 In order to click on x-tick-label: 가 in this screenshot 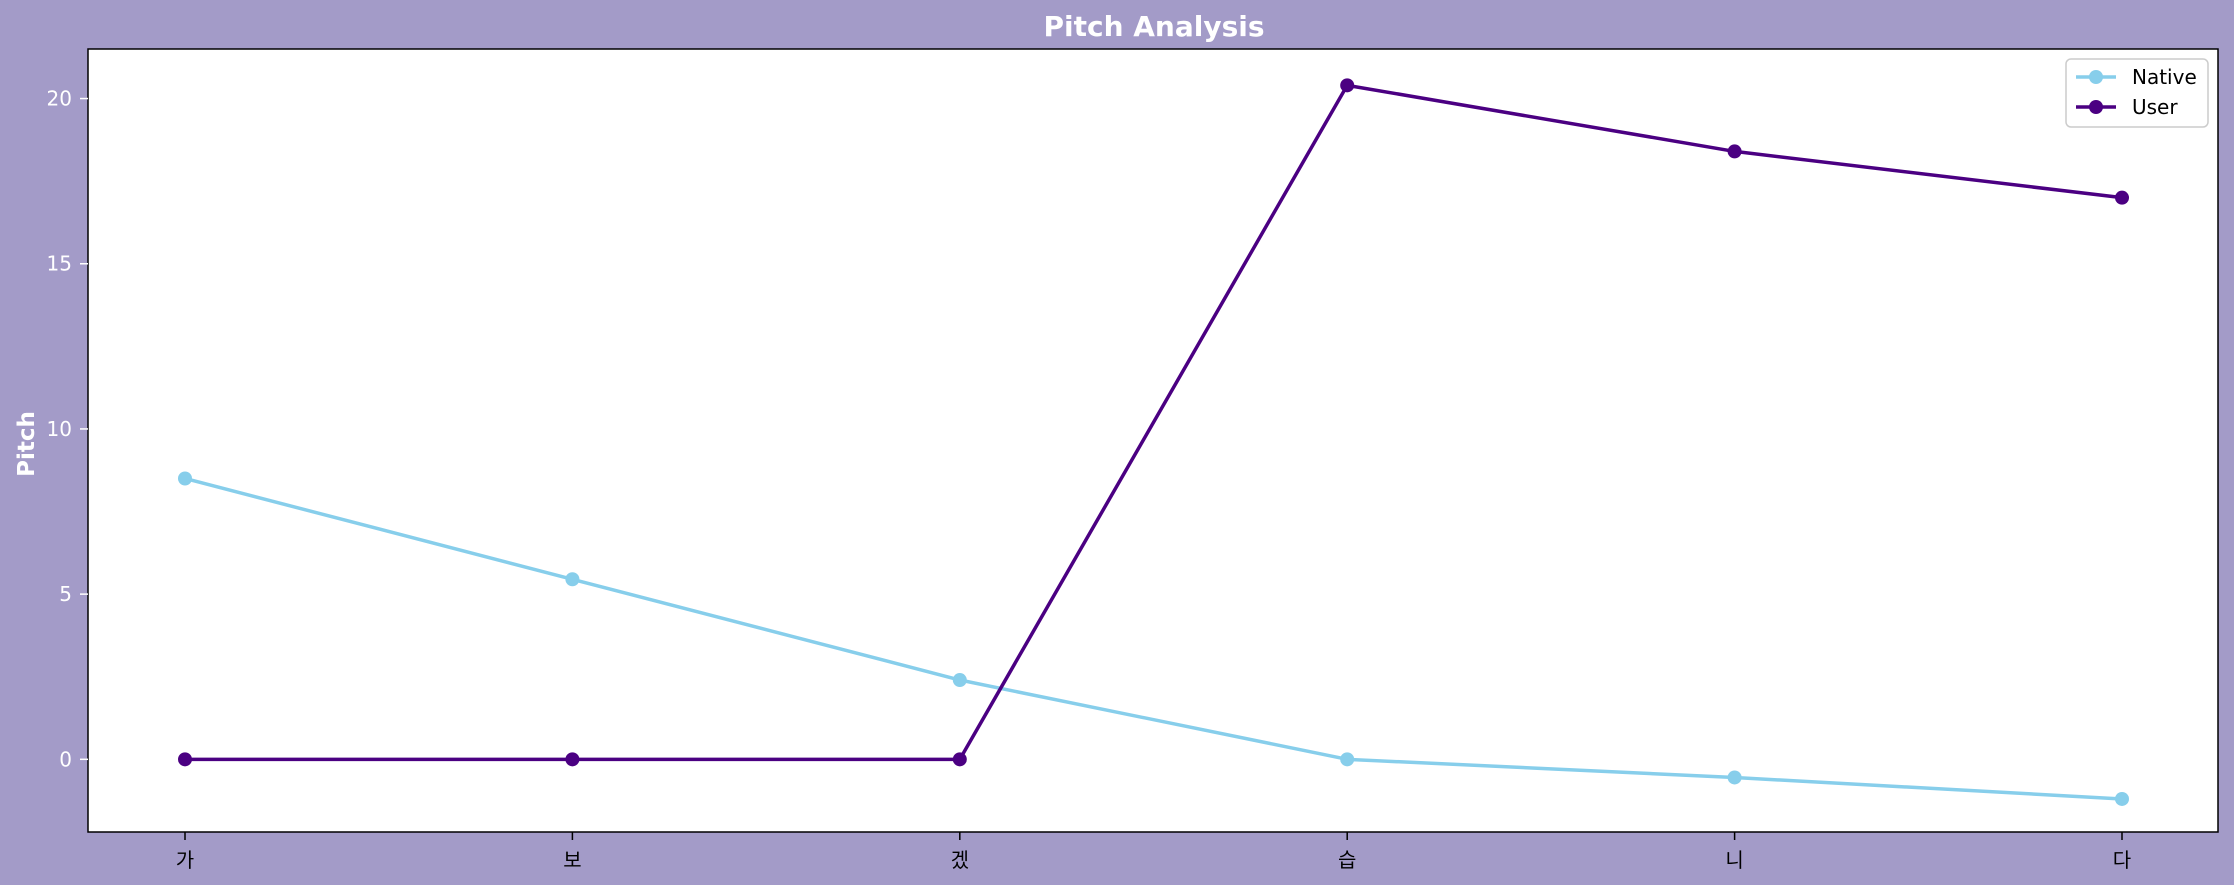, I will do `click(185, 860)`.